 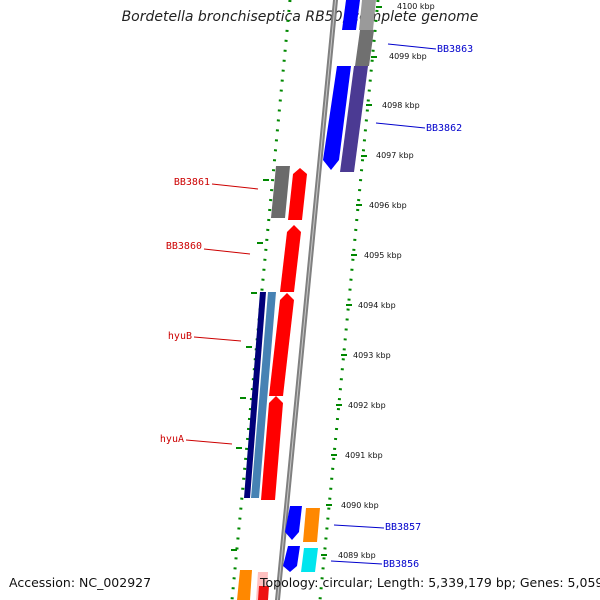 What do you see at coordinates (306, 300) in the screenshot?
I see `backbone-highlight` at bounding box center [306, 300].